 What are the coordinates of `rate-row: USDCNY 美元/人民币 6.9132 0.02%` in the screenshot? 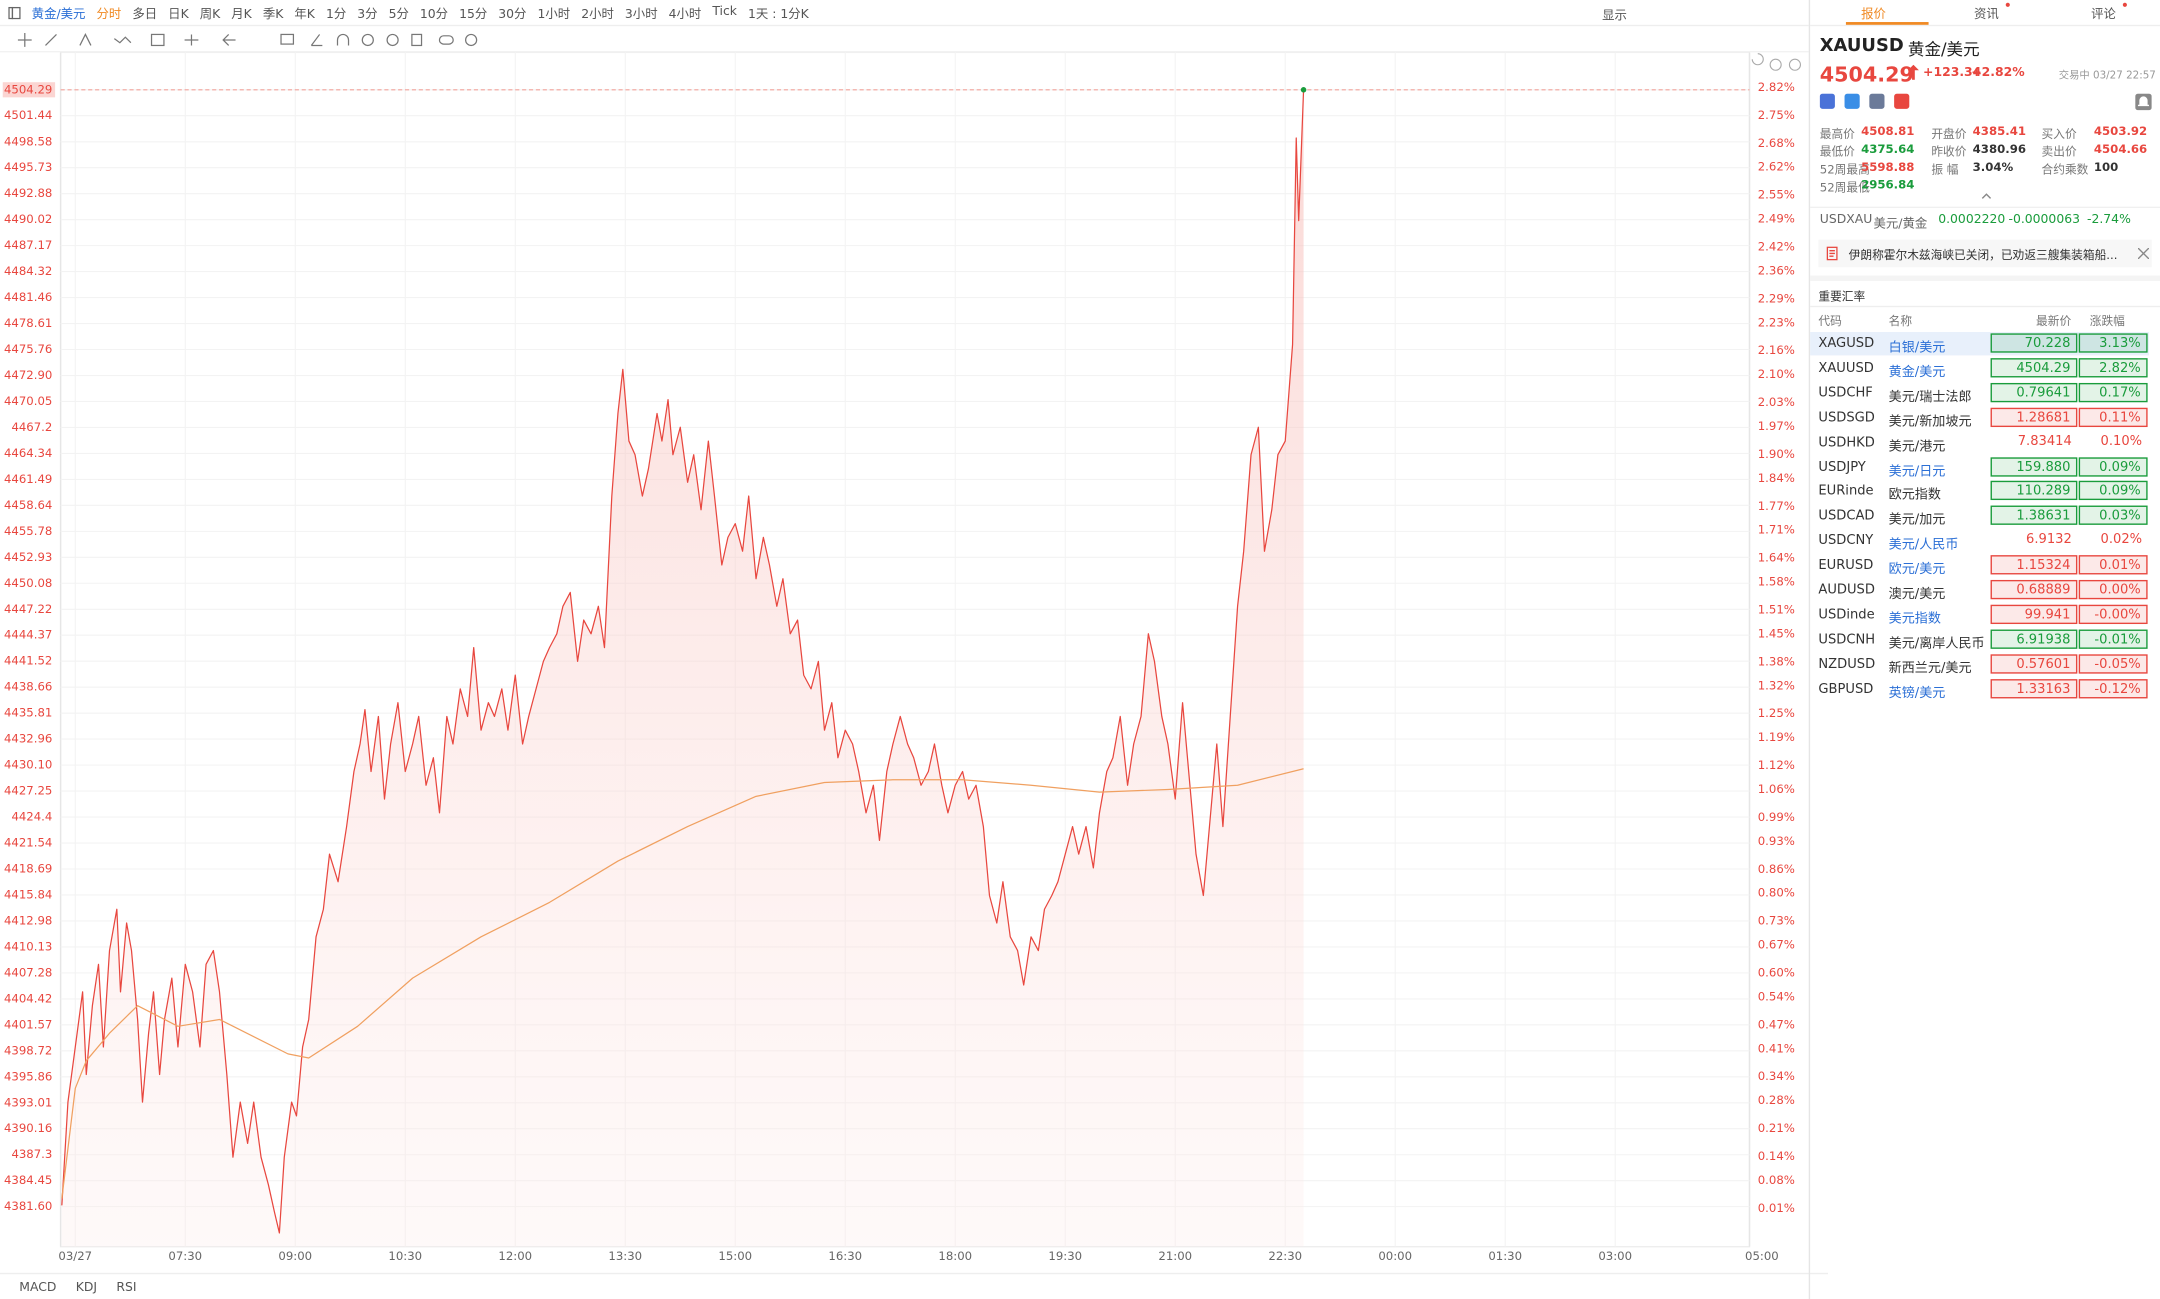 It's located at (1979, 541).